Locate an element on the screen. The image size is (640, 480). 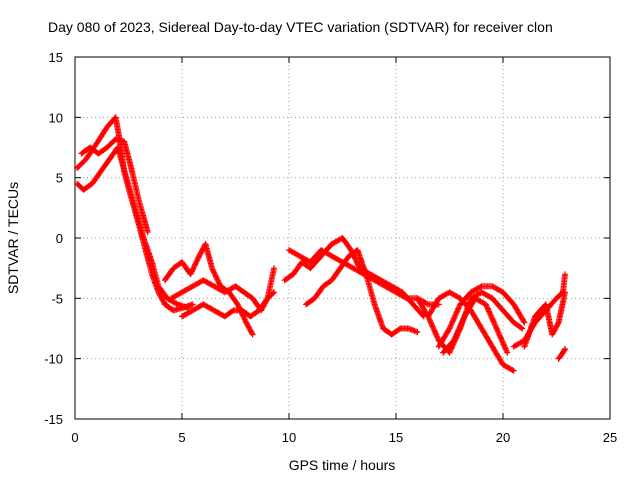
y-axis-title: SDTVAR / TECUs is located at coordinates (13, 238).